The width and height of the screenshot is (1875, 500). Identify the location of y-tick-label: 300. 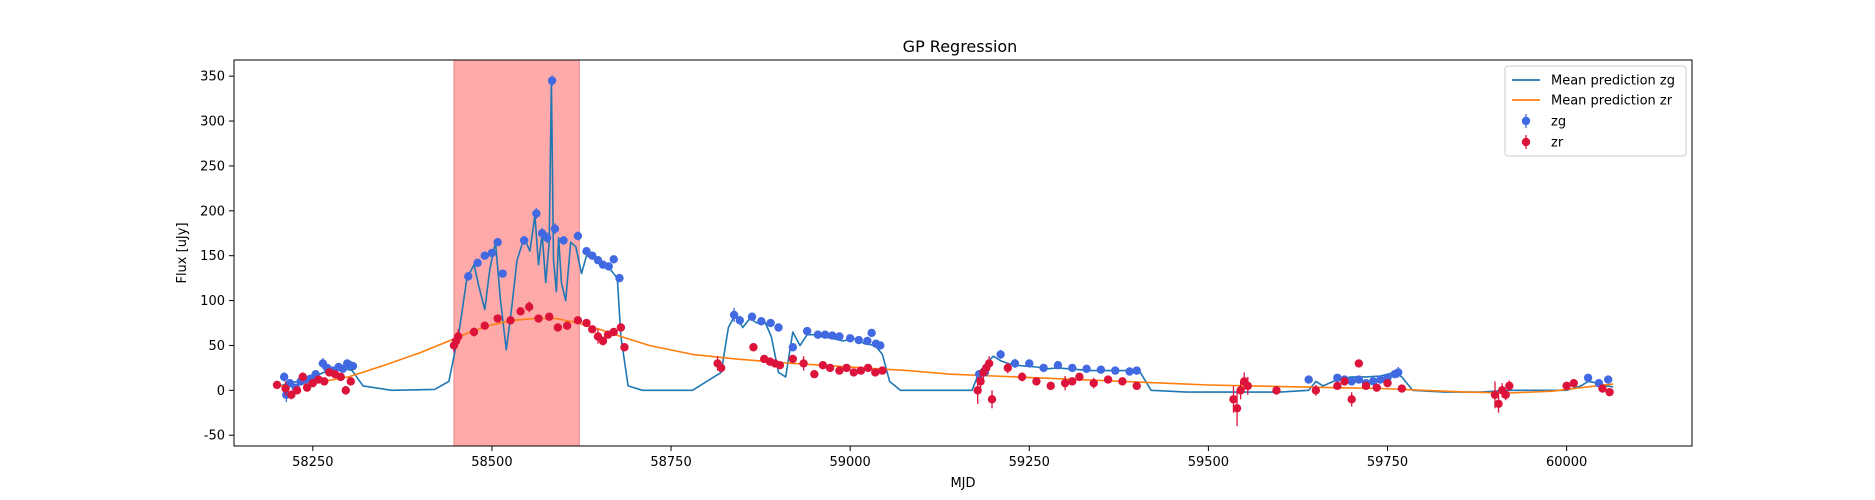
(212, 122).